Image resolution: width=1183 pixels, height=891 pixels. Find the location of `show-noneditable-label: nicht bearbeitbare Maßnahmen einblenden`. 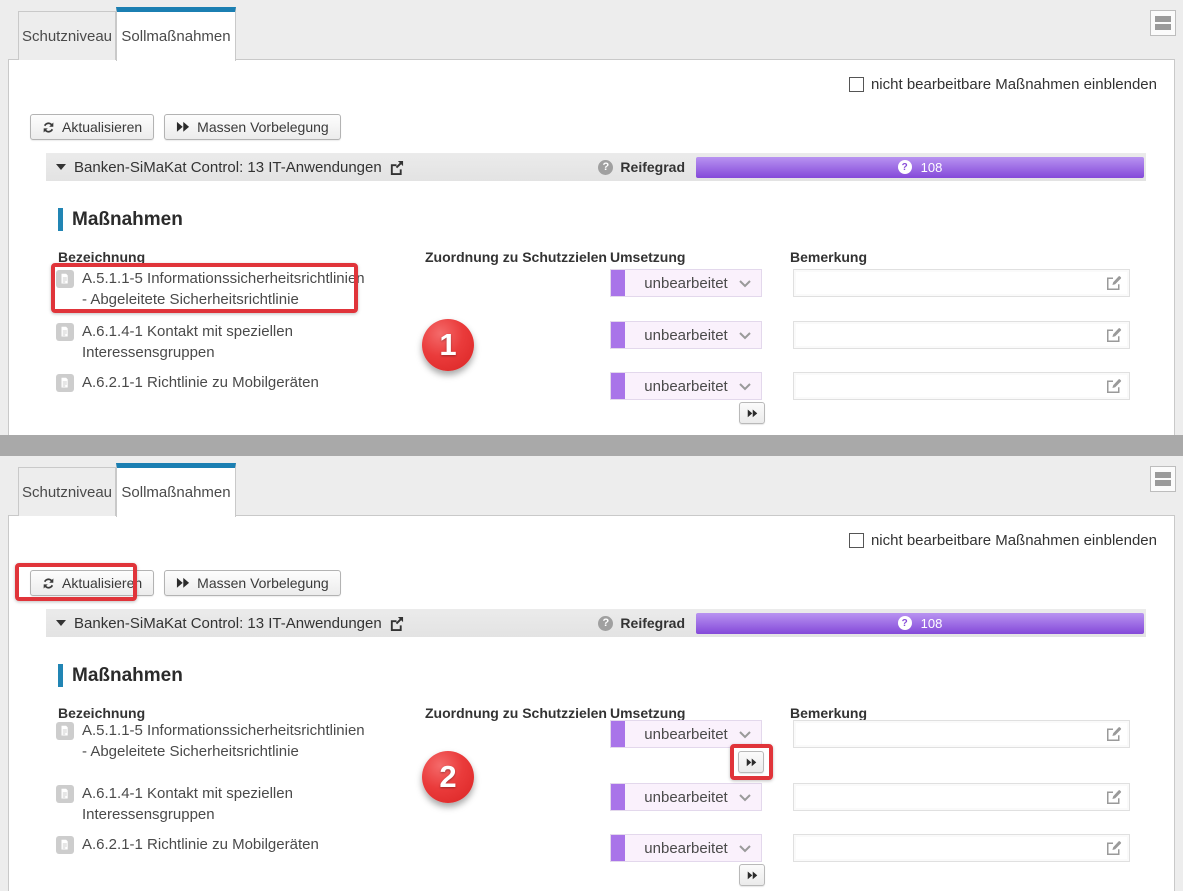

show-noneditable-label: nicht bearbeitbare Maßnahmen einblenden is located at coordinates (1013, 540).